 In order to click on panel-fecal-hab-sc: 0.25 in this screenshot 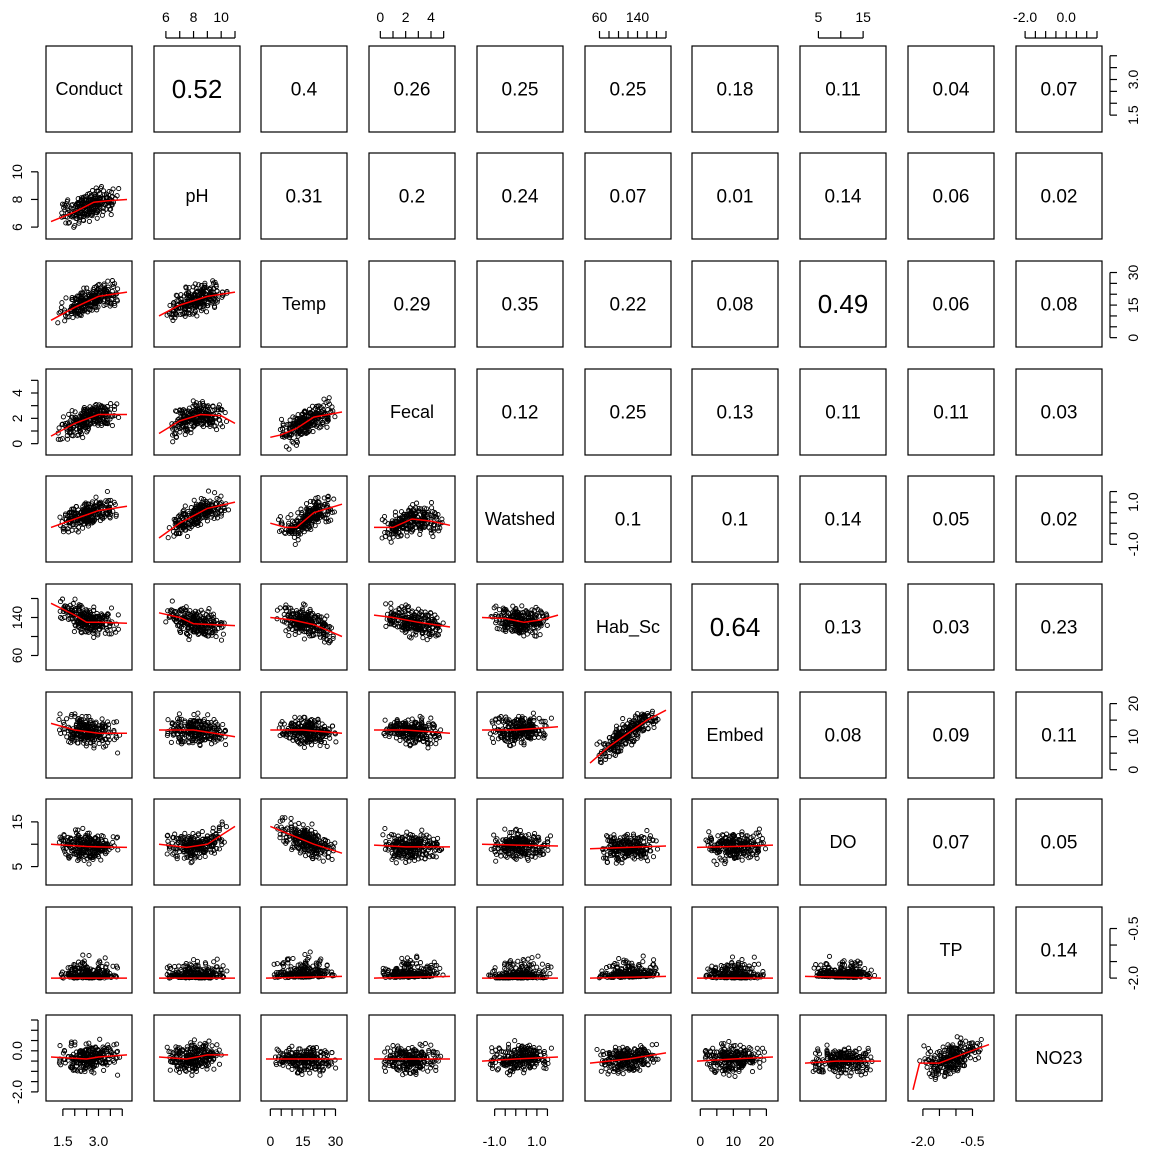, I will do `click(628, 412)`.